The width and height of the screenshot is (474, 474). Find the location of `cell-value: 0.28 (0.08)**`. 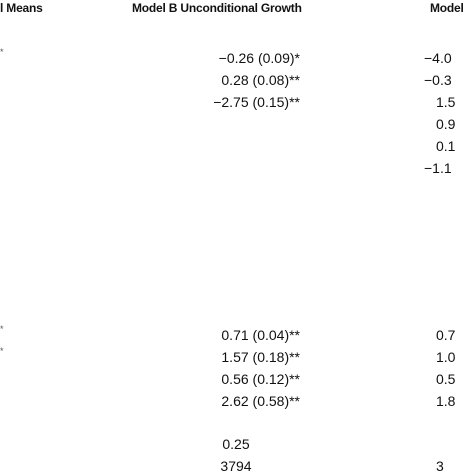

cell-value: 0.28 (0.08)** is located at coordinates (260, 80).